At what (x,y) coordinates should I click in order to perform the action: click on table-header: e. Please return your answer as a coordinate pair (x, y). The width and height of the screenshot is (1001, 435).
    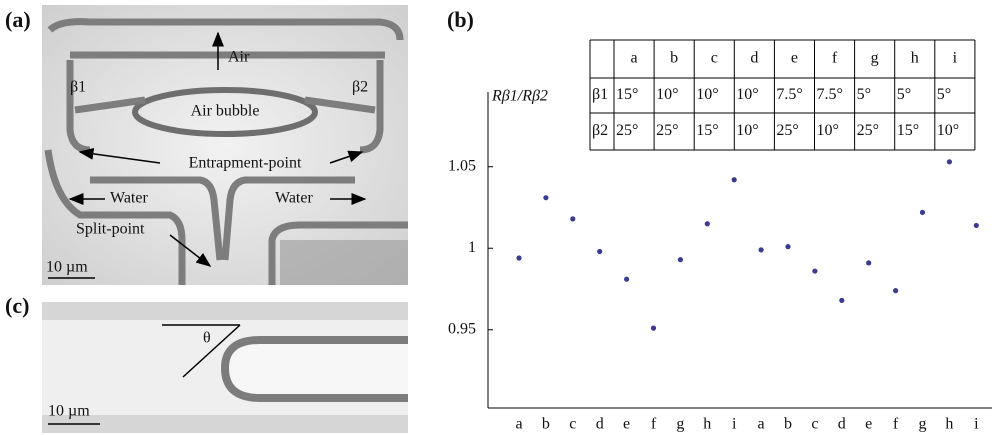
    Looking at the image, I should click on (794, 58).